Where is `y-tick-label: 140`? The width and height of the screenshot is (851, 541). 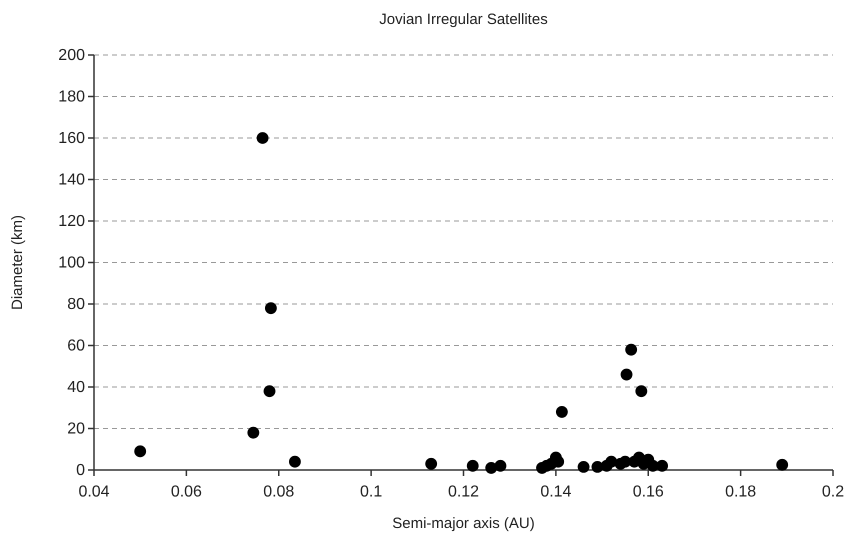 y-tick-label: 140 is located at coordinates (72, 180).